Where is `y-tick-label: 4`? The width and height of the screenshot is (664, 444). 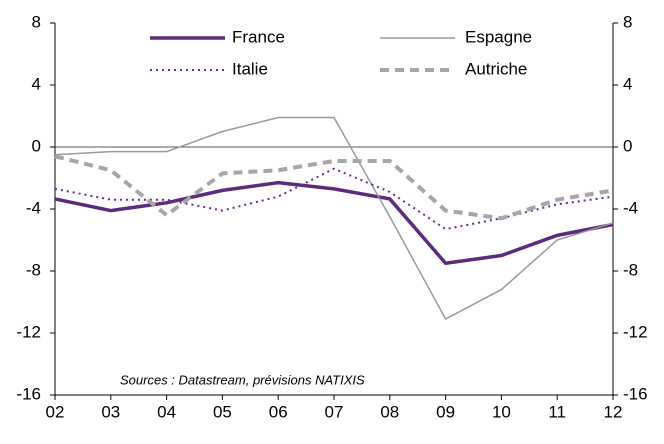 y-tick-label: 4 is located at coordinates (36, 83).